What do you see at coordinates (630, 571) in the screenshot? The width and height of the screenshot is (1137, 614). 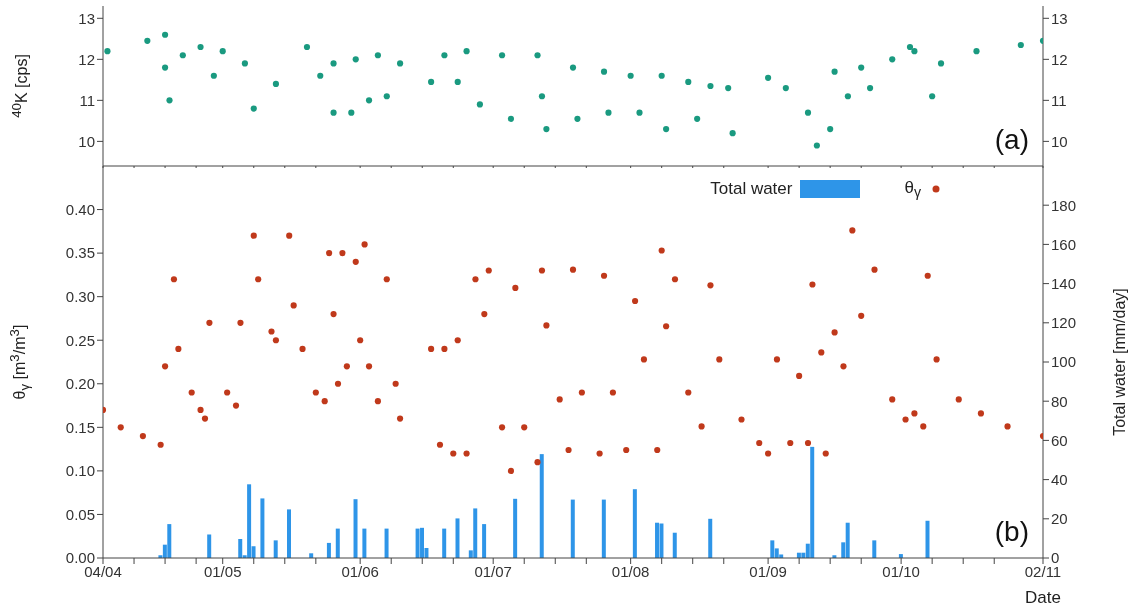 I see `x-tick-label: 01/08` at bounding box center [630, 571].